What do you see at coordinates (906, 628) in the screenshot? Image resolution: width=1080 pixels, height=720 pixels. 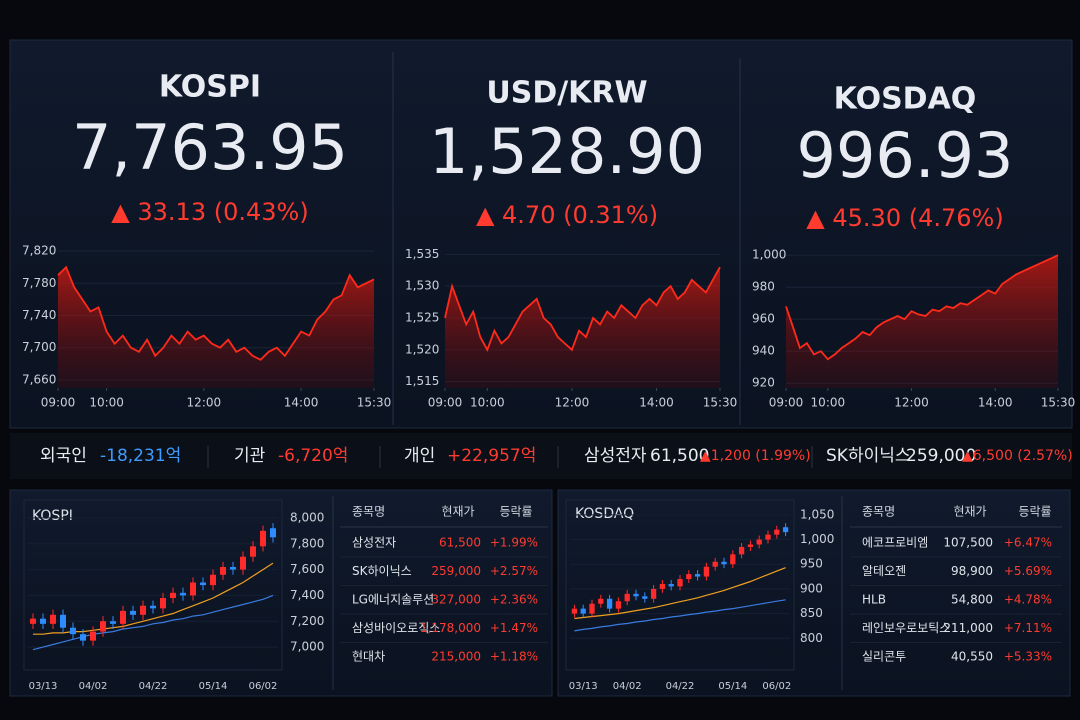 I see `stock-name: 레인보우로보틱스` at bounding box center [906, 628].